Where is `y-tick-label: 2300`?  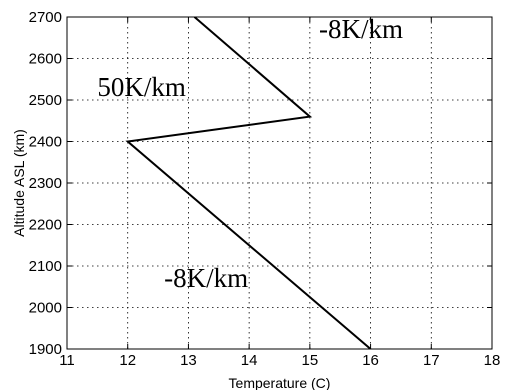
y-tick-label: 2300 is located at coordinates (45, 183).